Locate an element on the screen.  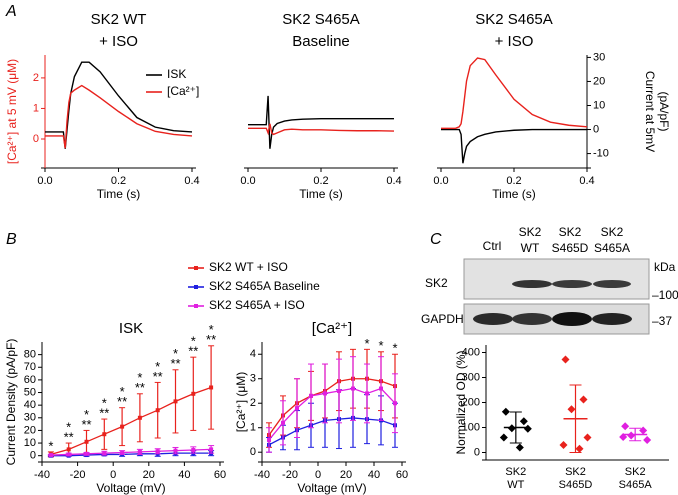
lane-label: S465D is located at coordinates (570, 248).